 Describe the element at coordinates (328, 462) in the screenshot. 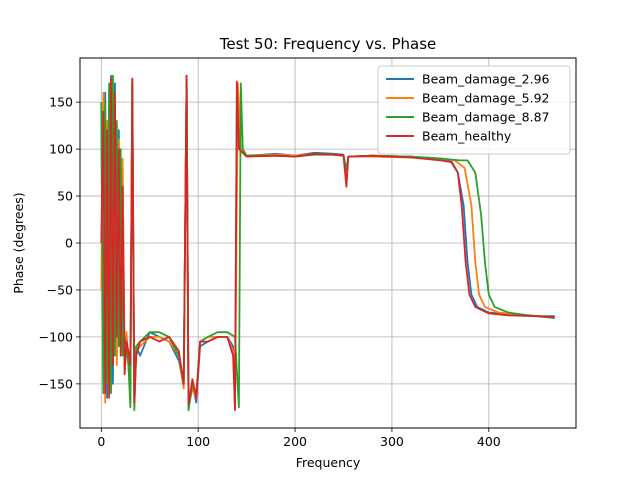

I see `x-axis-label: Frequency` at that location.